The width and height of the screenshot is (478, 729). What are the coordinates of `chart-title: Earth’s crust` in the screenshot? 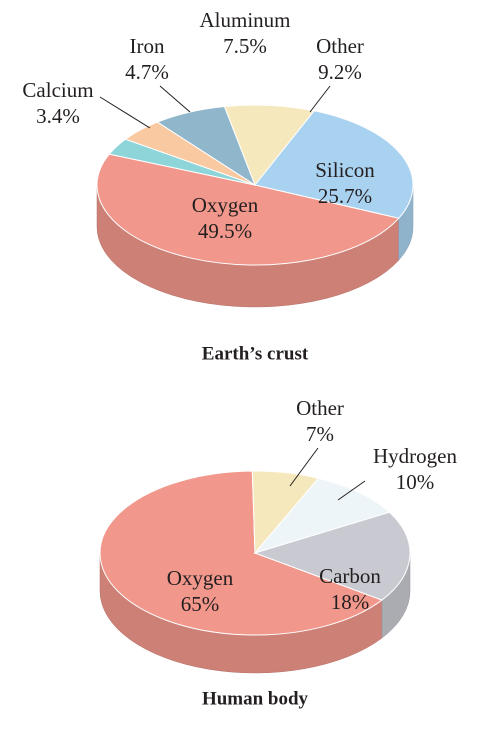 It's located at (255, 353).